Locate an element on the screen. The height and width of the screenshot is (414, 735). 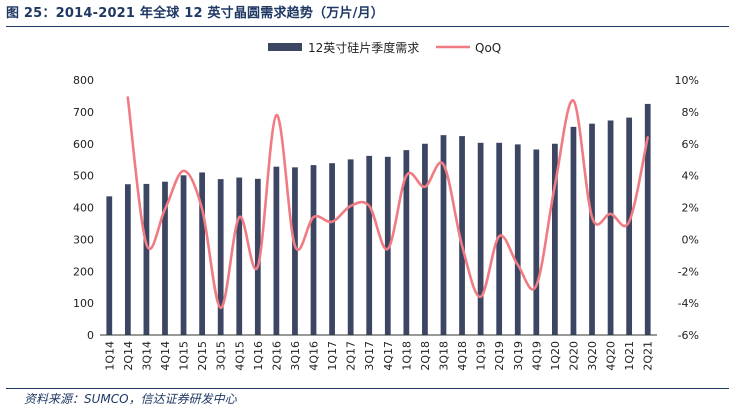
left-axis-ticks: 0 100 200 300 400 500 600 700 800 is located at coordinates (83, 208).